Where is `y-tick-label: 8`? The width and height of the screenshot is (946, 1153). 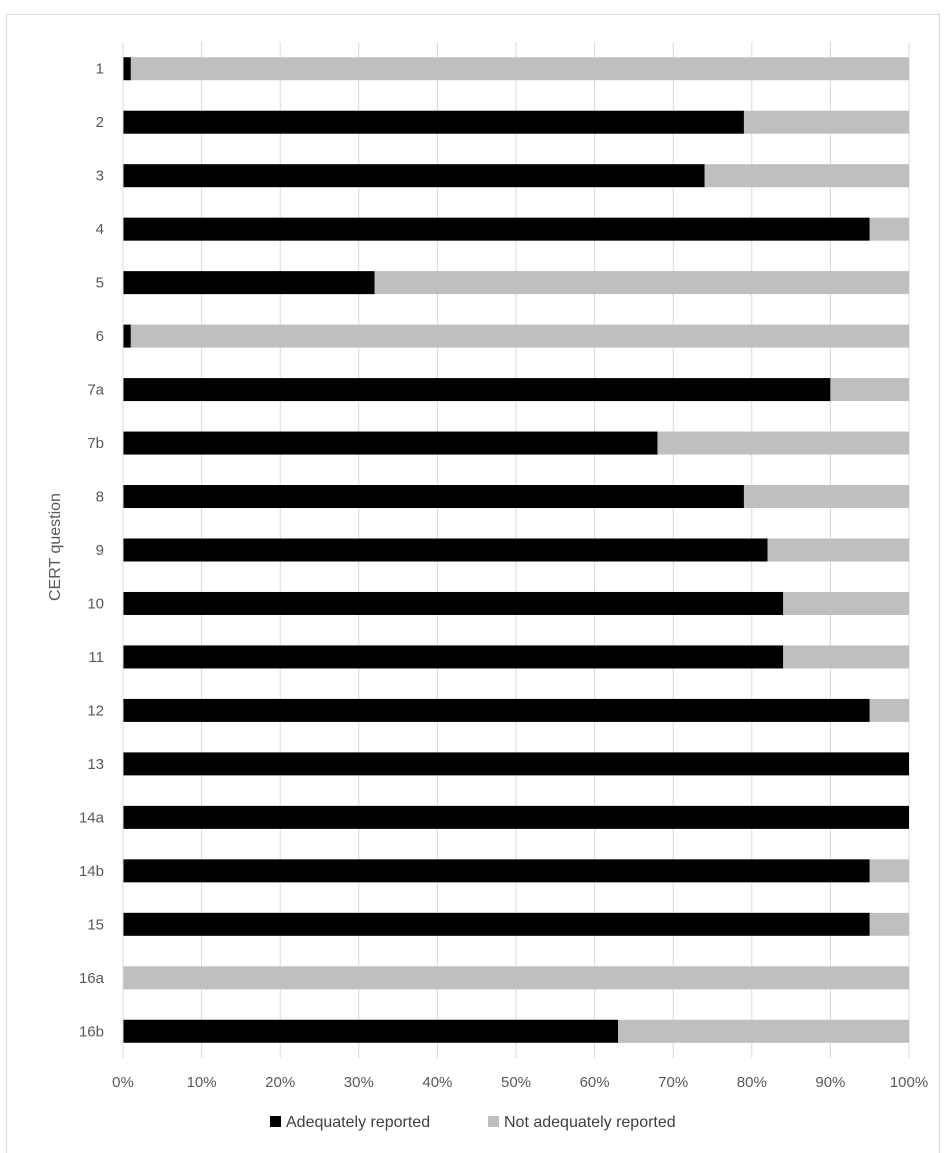
y-tick-label: 8 is located at coordinates (100, 497).